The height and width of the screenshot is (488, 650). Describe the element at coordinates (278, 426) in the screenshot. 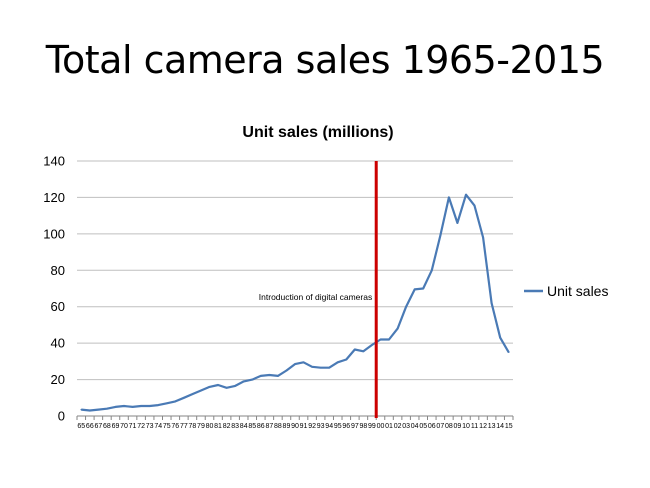

I see `x-tick-label: 88` at that location.